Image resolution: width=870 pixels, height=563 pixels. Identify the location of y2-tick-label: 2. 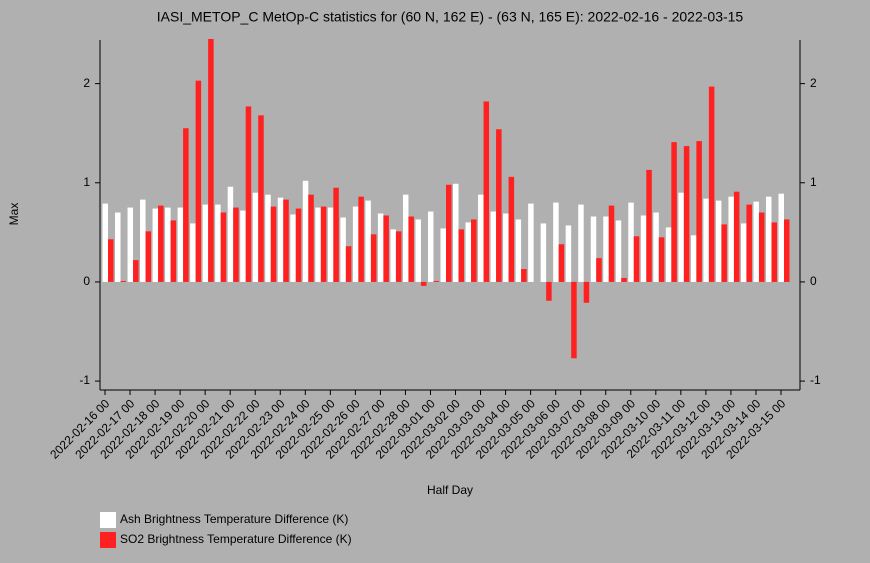
(813, 83).